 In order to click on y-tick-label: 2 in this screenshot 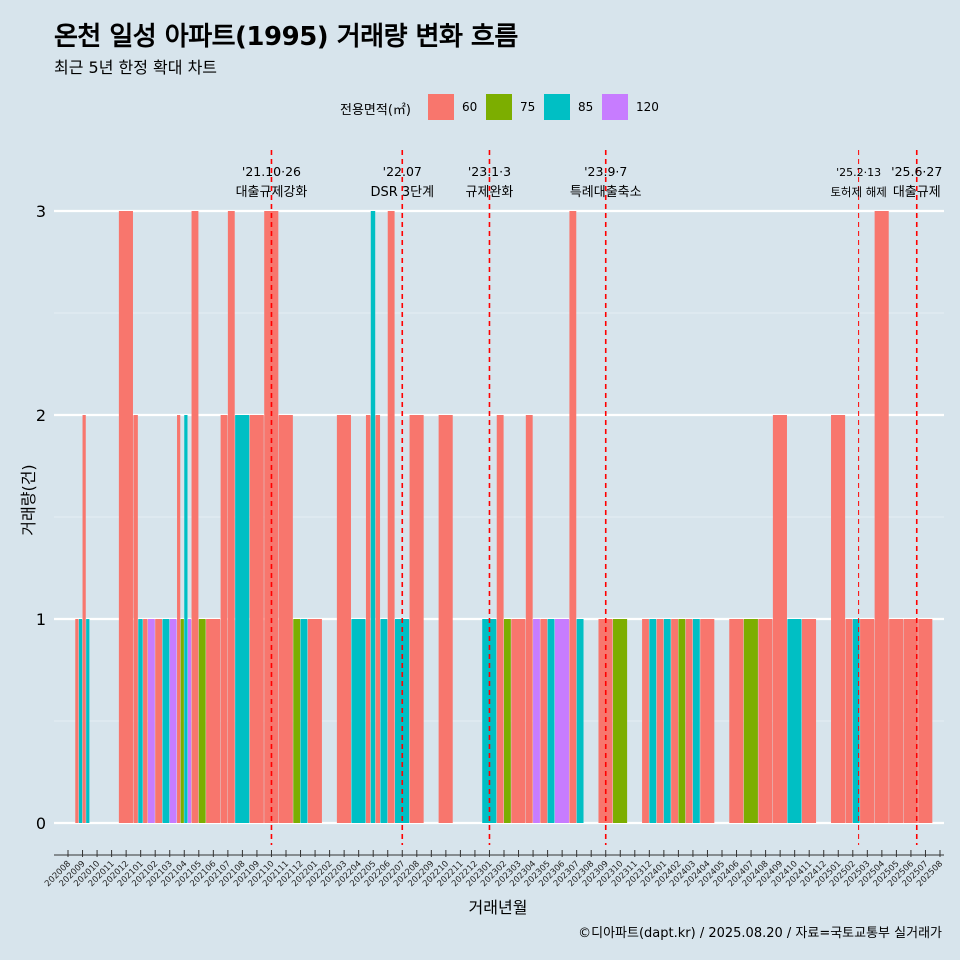, I will do `click(41, 415)`.